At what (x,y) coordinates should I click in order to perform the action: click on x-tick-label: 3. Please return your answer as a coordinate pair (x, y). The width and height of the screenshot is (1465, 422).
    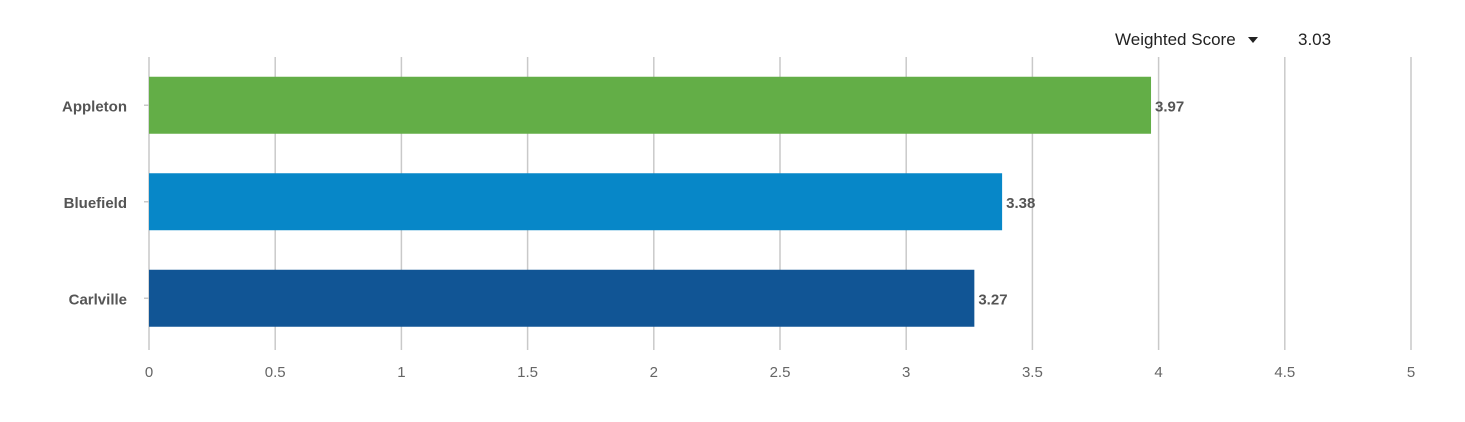
    Looking at the image, I should click on (906, 372).